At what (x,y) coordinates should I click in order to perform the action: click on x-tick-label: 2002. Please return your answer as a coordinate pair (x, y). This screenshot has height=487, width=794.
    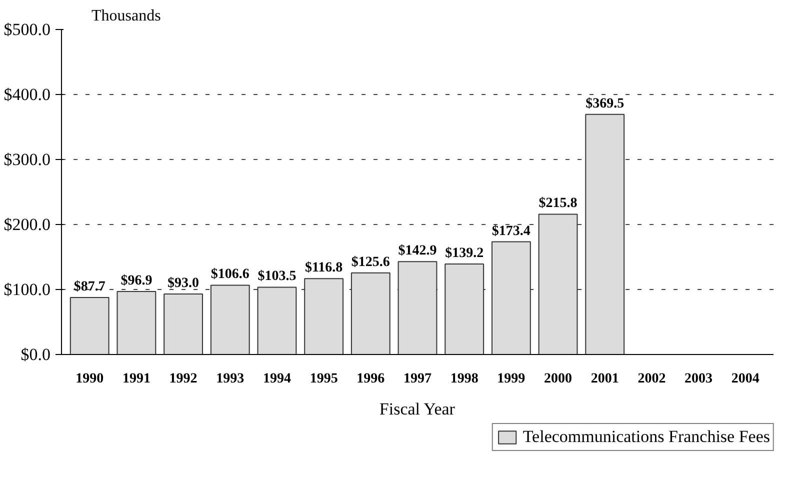
    Looking at the image, I should click on (652, 379).